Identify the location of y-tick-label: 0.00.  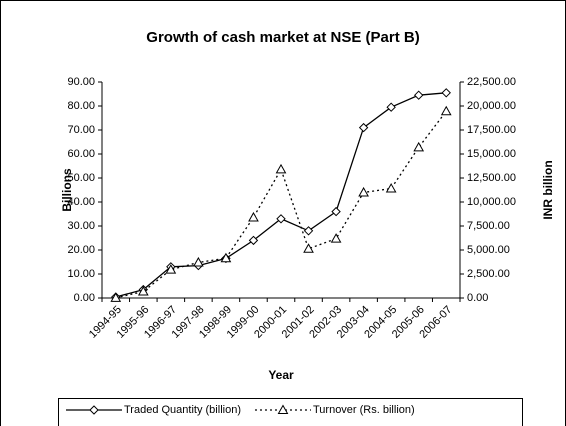
(84, 298).